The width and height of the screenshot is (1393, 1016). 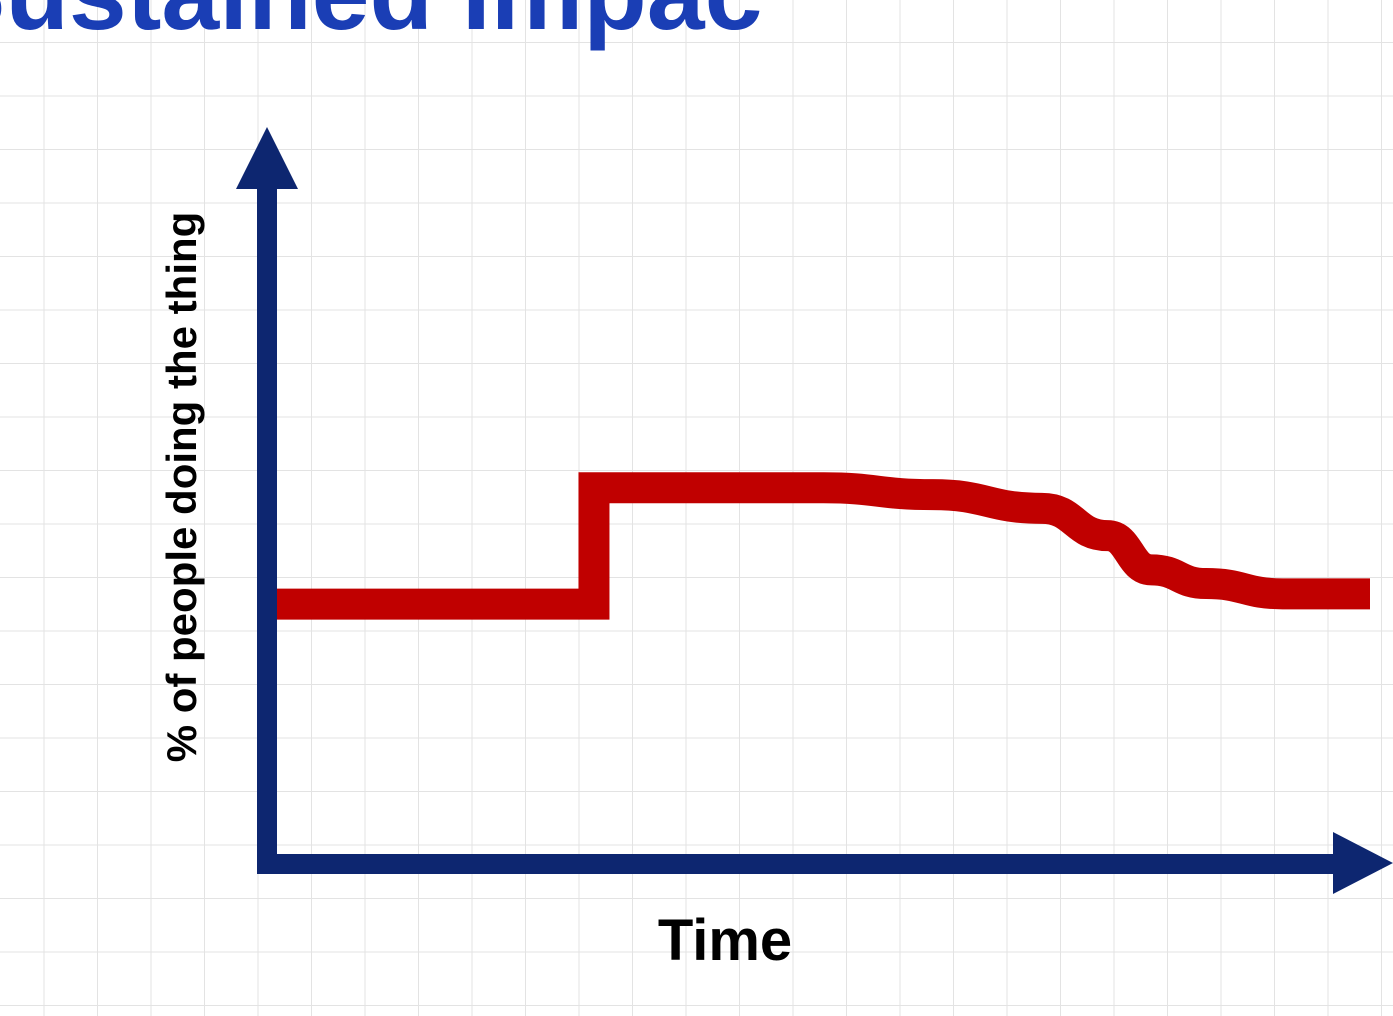 What do you see at coordinates (823, 546) in the screenshot?
I see `series-line` at bounding box center [823, 546].